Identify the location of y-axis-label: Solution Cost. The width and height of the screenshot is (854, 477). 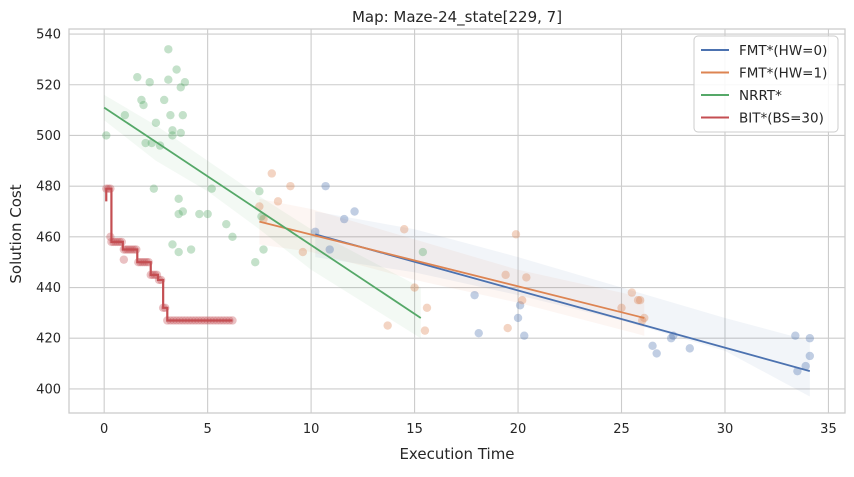
(16, 233).